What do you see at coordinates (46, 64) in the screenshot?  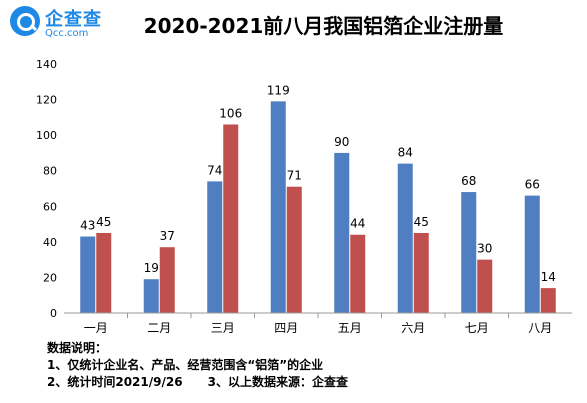 I see `y-tick-label: 140` at bounding box center [46, 64].